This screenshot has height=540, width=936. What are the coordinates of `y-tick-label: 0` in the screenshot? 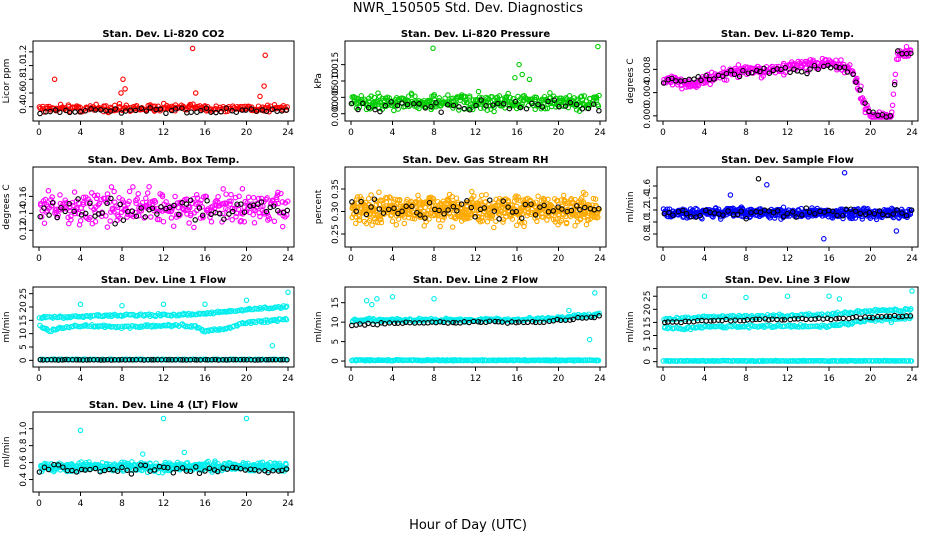 It's located at (648, 362).